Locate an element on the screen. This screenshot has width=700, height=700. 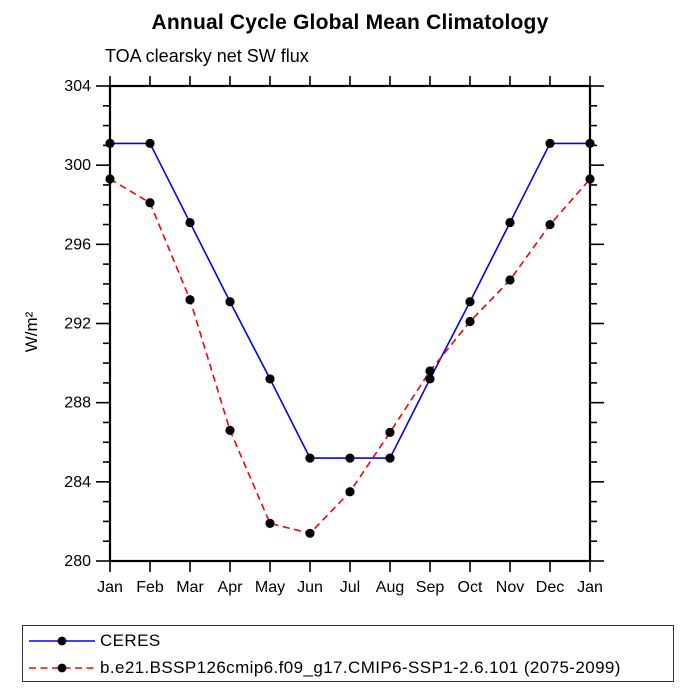
x-tick-label: Aug is located at coordinates (390, 587).